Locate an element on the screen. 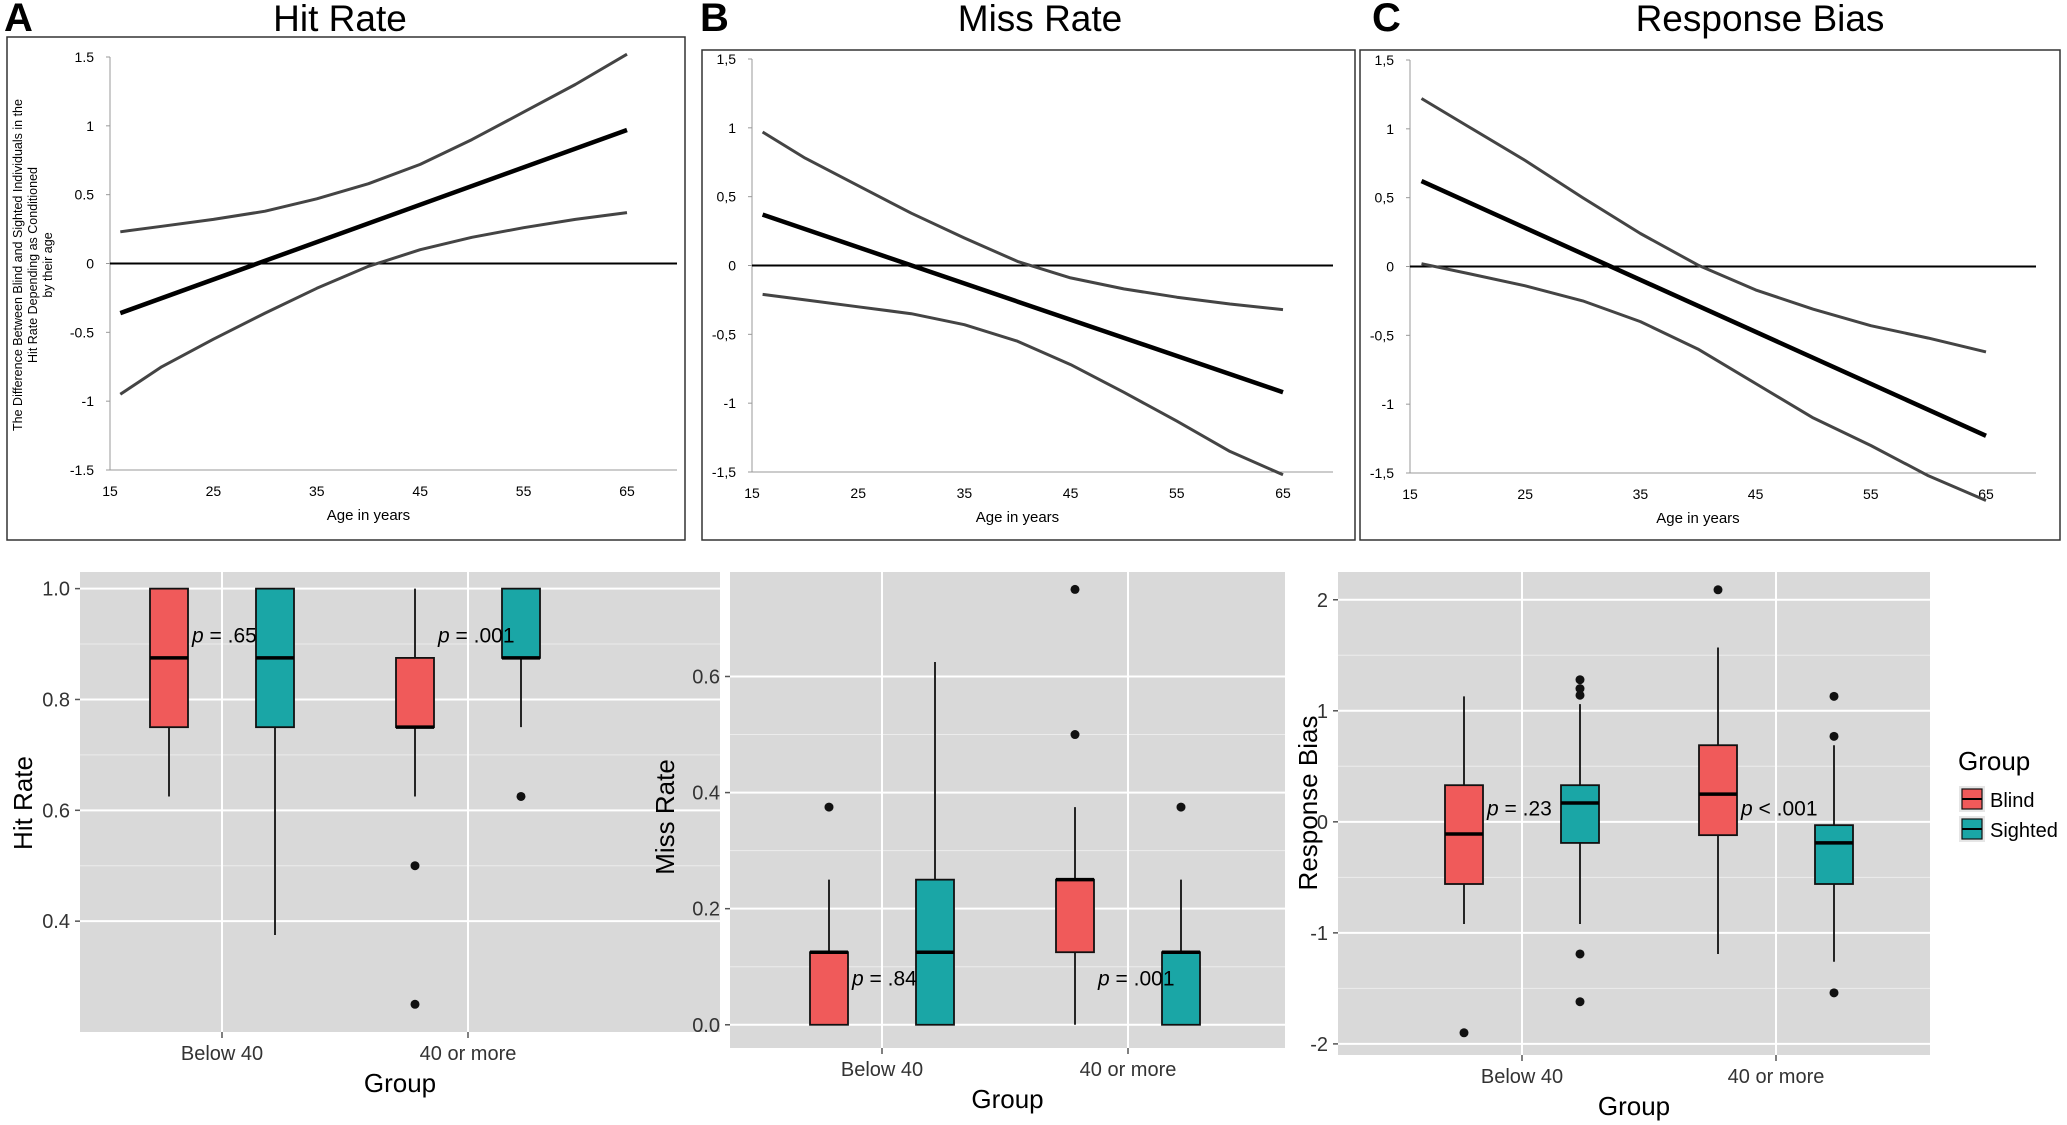 Image resolution: width=2067 pixels, height=1125 pixels. panel-c-x-tick-label: 25 is located at coordinates (1525, 494).